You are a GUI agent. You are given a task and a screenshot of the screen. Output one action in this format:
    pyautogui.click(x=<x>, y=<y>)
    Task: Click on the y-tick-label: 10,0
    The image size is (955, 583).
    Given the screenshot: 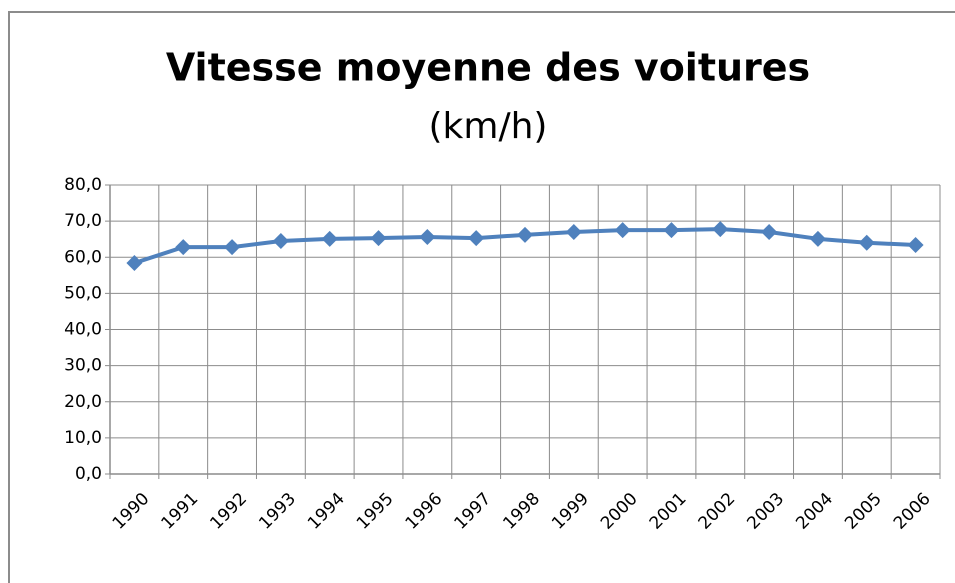 What is the action you would take?
    pyautogui.click(x=83, y=438)
    